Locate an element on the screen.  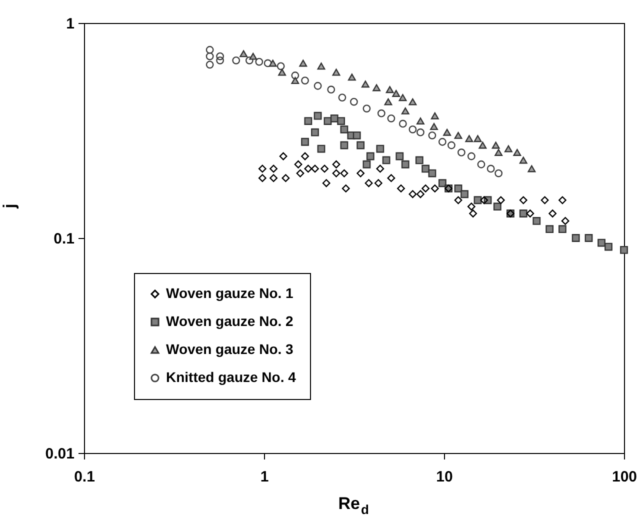
x-tick-label: 10 is located at coordinates (444, 477).